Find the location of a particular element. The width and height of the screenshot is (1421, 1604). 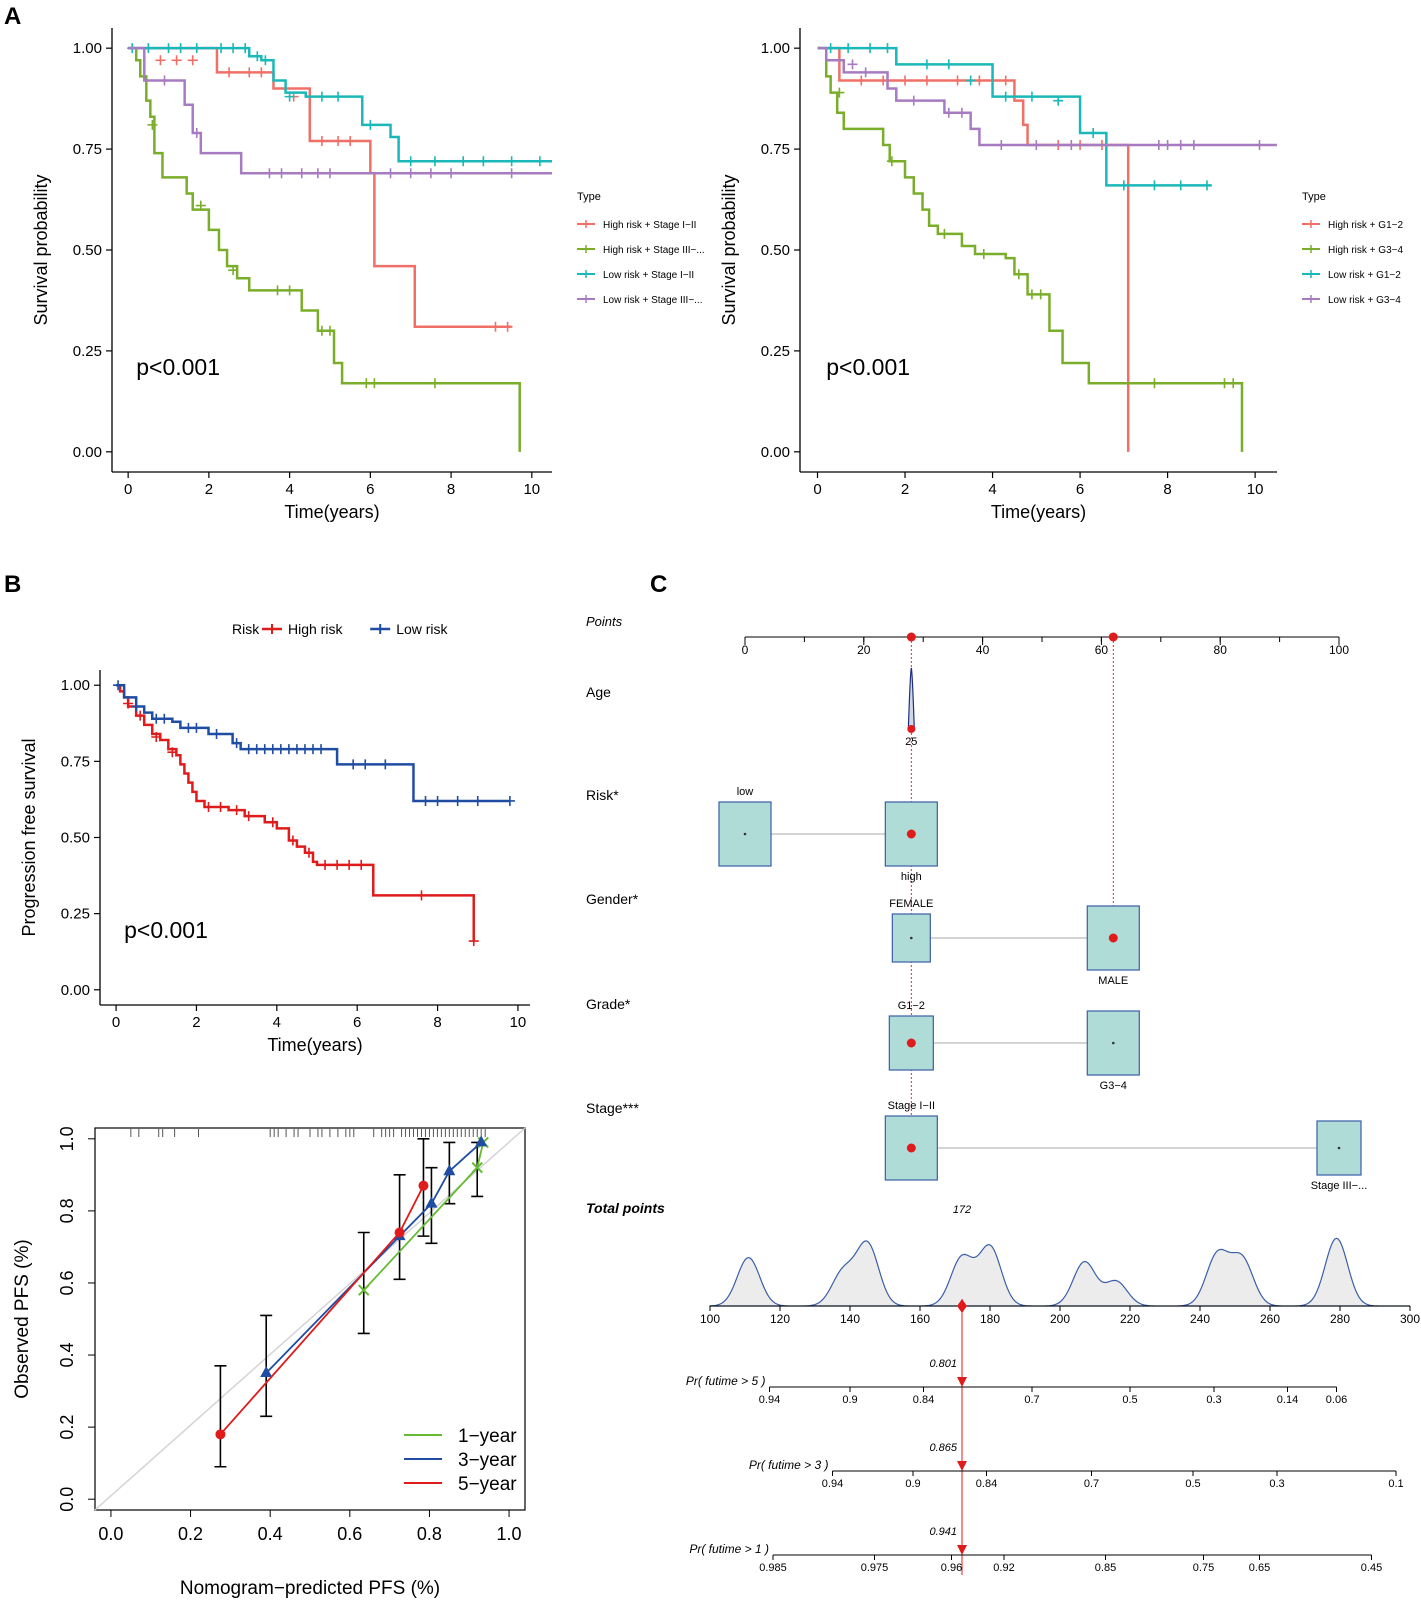

probability-tick-label: 0.75 is located at coordinates (1203, 1568).